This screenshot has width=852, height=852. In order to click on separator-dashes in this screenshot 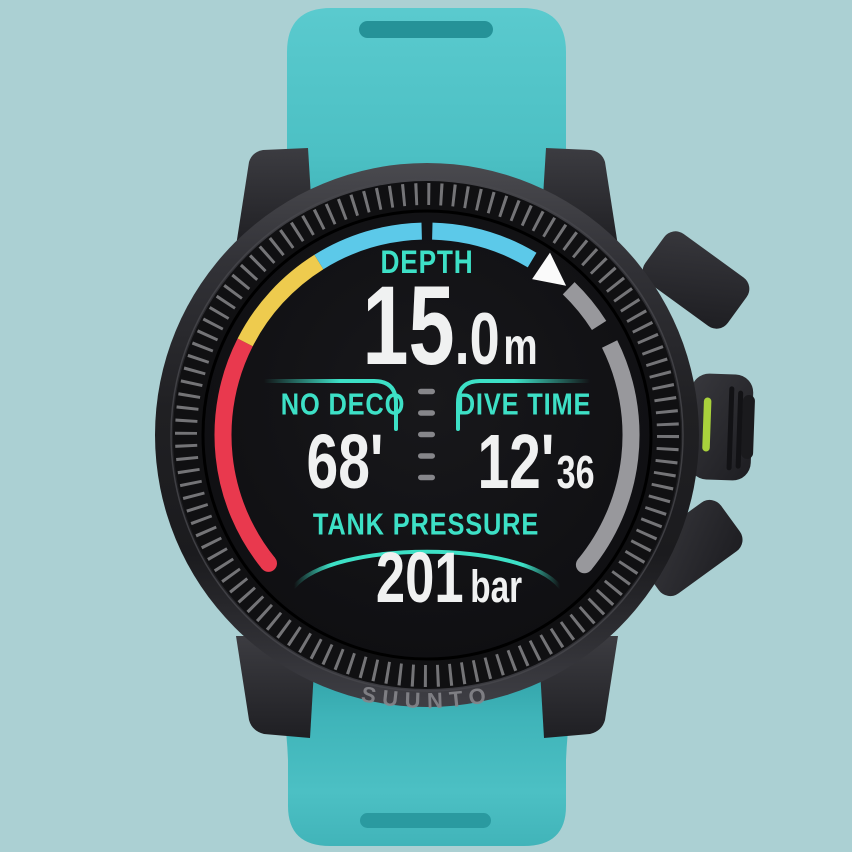, I will do `click(426, 434)`.